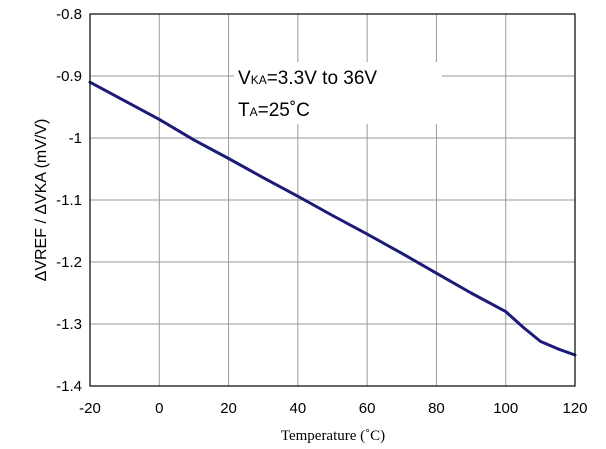 This screenshot has width=606, height=449. Describe the element at coordinates (75, 138) in the screenshot. I see `y-tick-label: -1` at that location.